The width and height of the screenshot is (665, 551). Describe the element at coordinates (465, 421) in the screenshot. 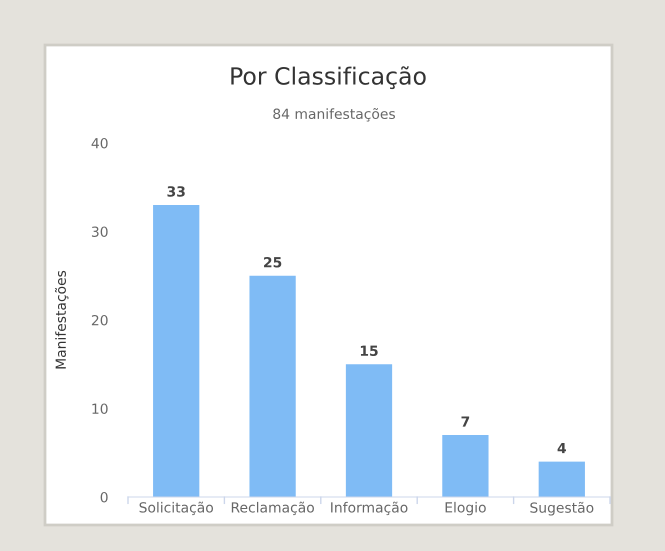

I see `data-label: 7` at that location.